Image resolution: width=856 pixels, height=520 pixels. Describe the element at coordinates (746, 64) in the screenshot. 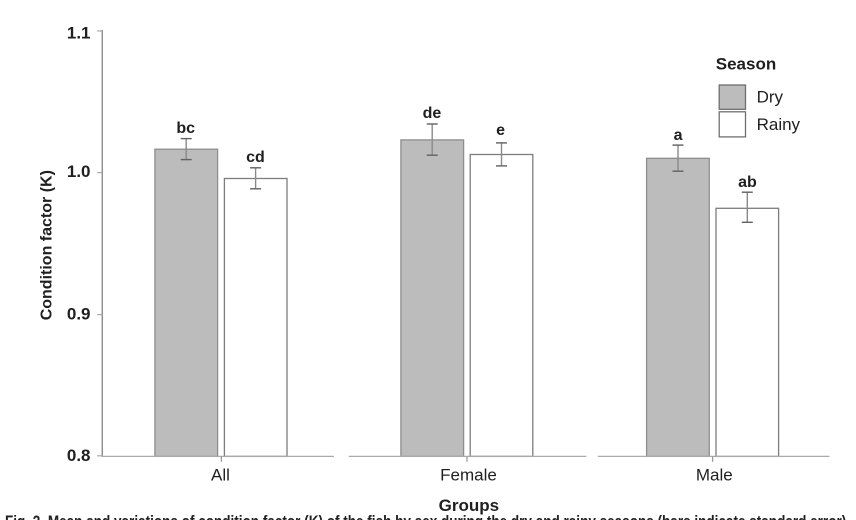

I see `svg-text: Season` at that location.